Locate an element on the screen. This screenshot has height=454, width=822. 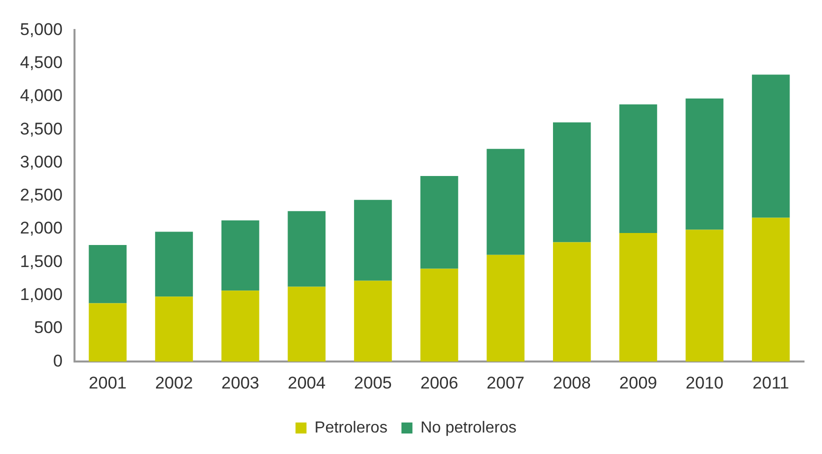
x-tick-label: 2011 is located at coordinates (771, 382).